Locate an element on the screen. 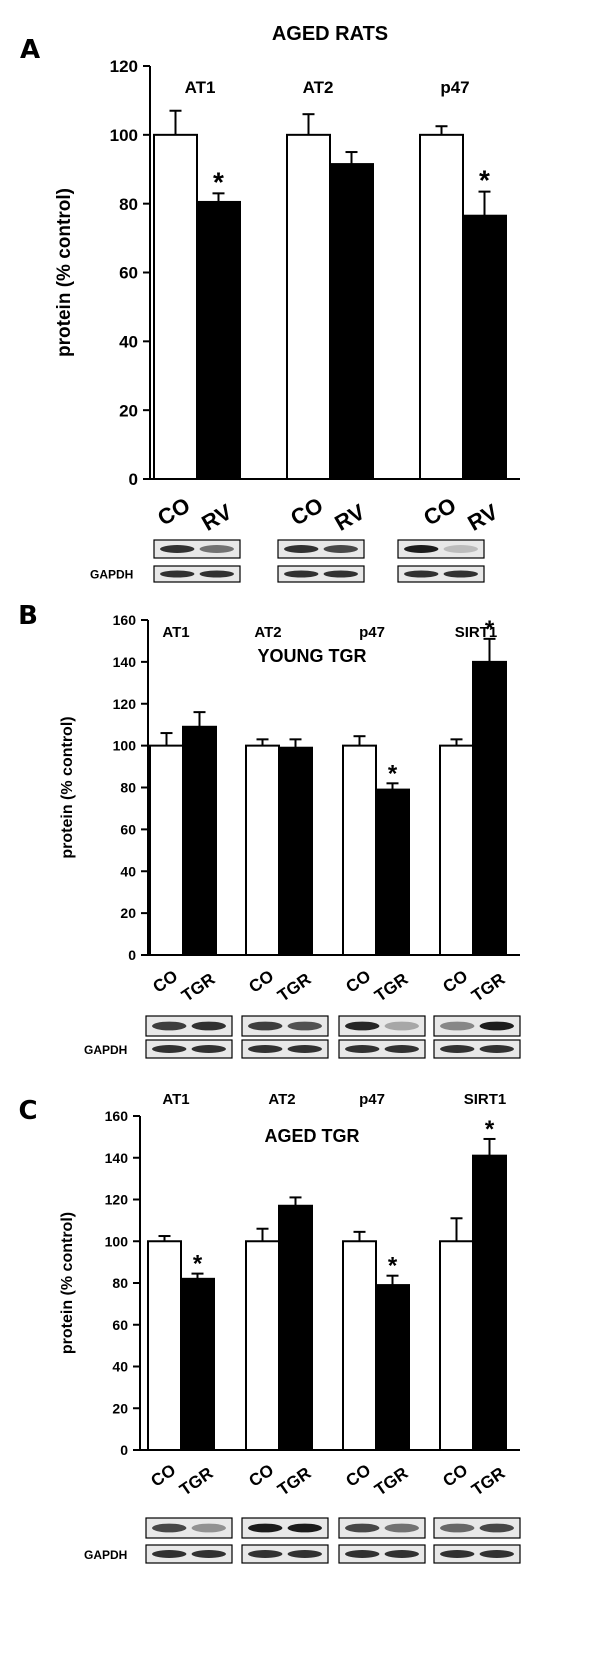 This screenshot has width=600, height=1672. chart-title: AGED RATS is located at coordinates (330, 34).